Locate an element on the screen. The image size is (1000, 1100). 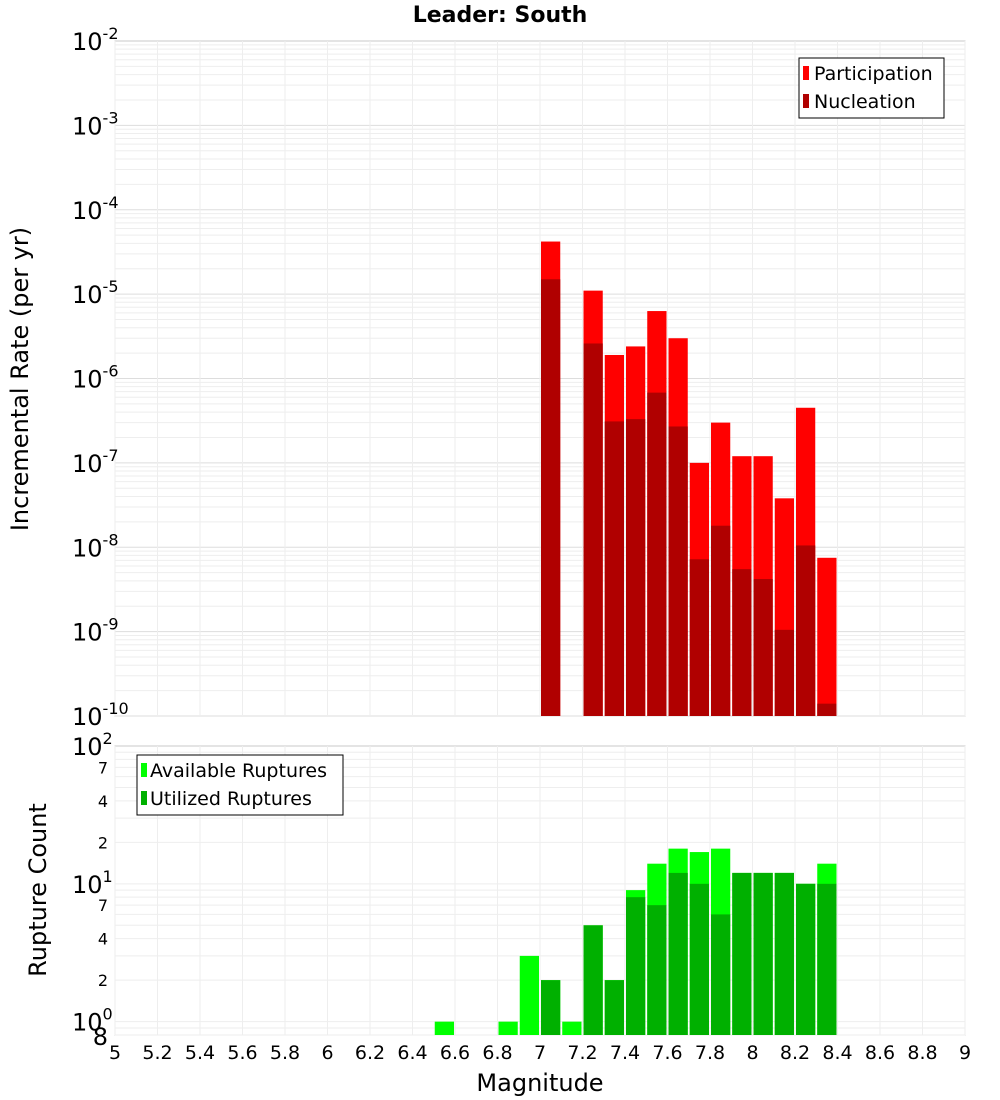
top-y-tick-label: 10⁻⁶ is located at coordinates (95, 378).